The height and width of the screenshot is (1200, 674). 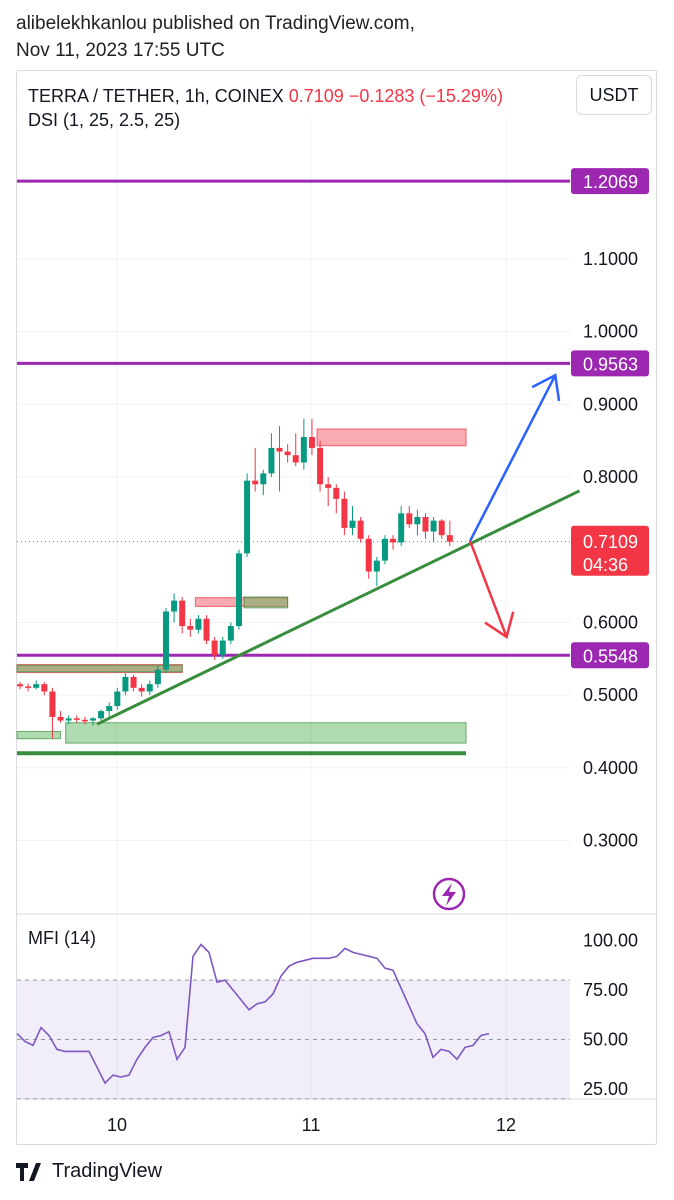 What do you see at coordinates (605, 1040) in the screenshot?
I see `mfi-tick-label: 50.00` at bounding box center [605, 1040].